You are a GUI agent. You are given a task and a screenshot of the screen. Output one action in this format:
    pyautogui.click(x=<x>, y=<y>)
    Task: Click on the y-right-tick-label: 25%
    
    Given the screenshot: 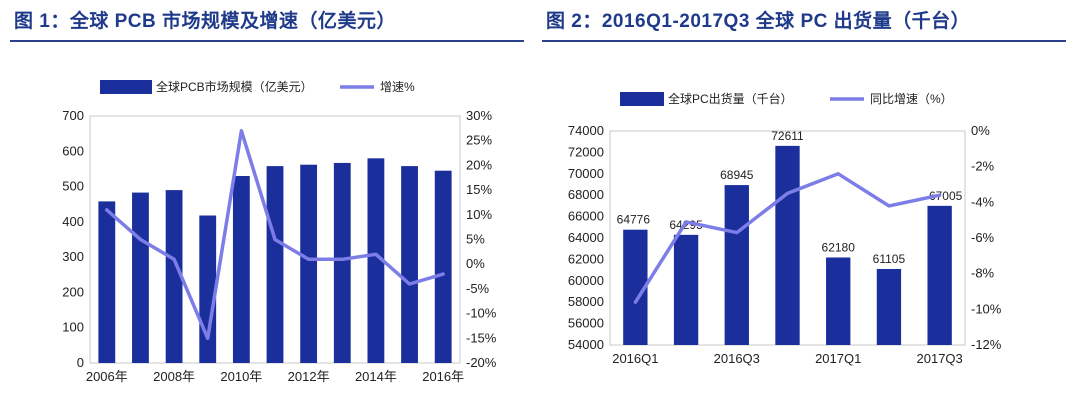 What is the action you would take?
    pyautogui.click(x=479, y=140)
    